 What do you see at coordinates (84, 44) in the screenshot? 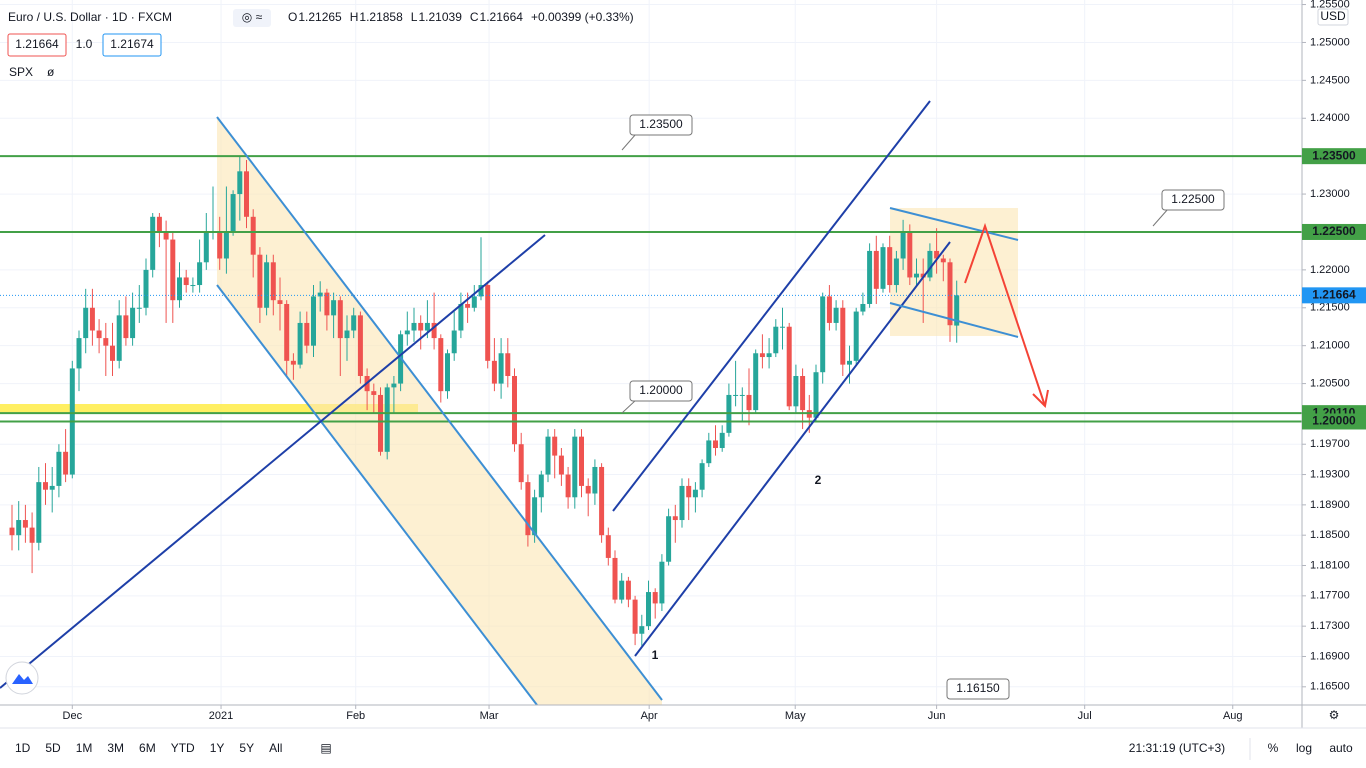
I see `spread: 1.0` at bounding box center [84, 44].